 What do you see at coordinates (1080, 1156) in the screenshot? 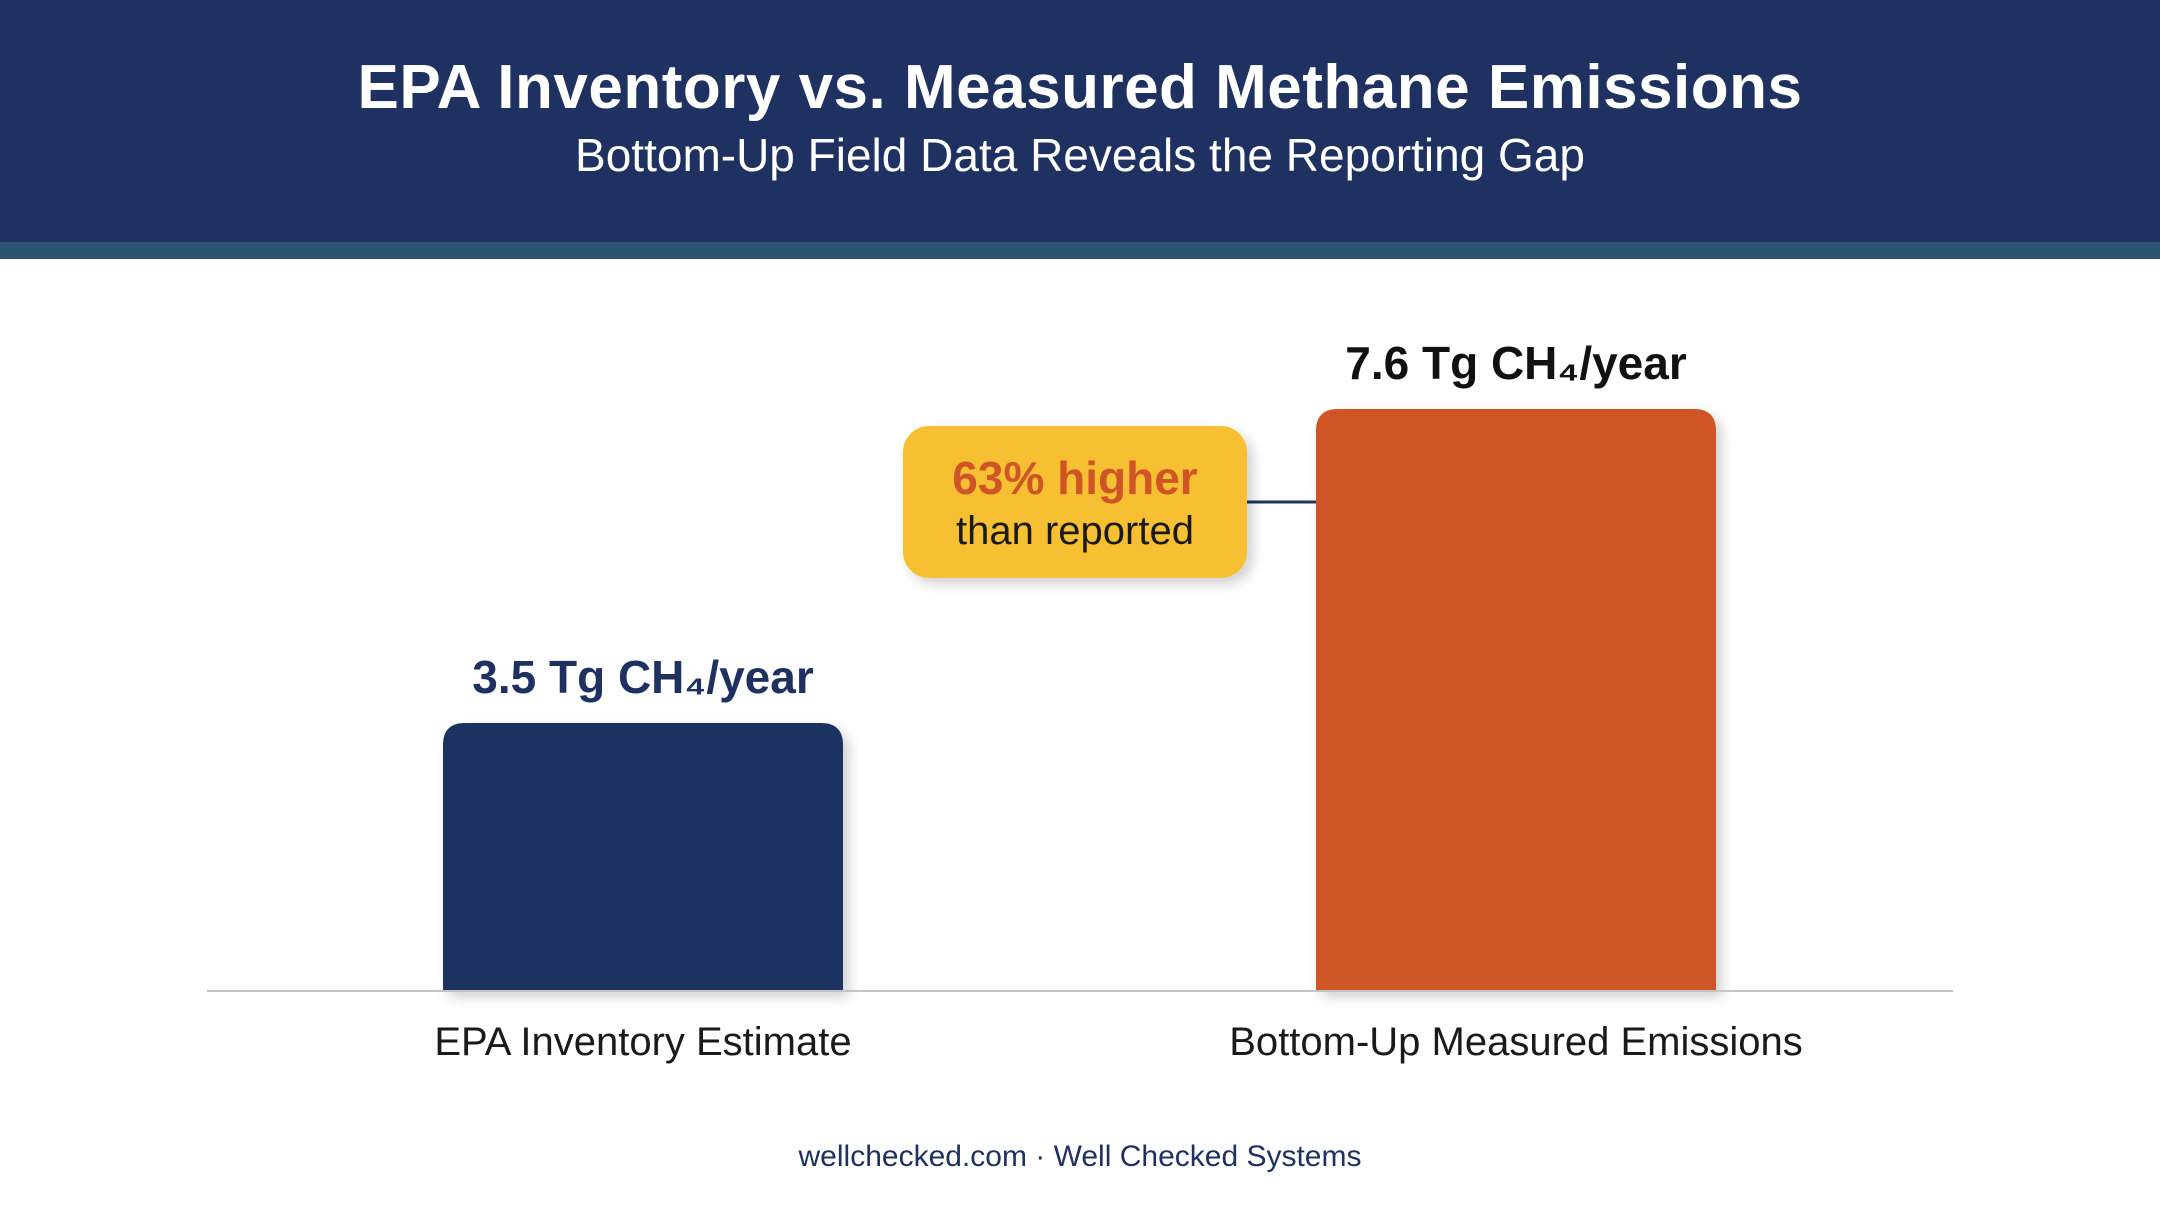
I see `footer-credit: wellchecked.com · Well Checked Systems` at bounding box center [1080, 1156].